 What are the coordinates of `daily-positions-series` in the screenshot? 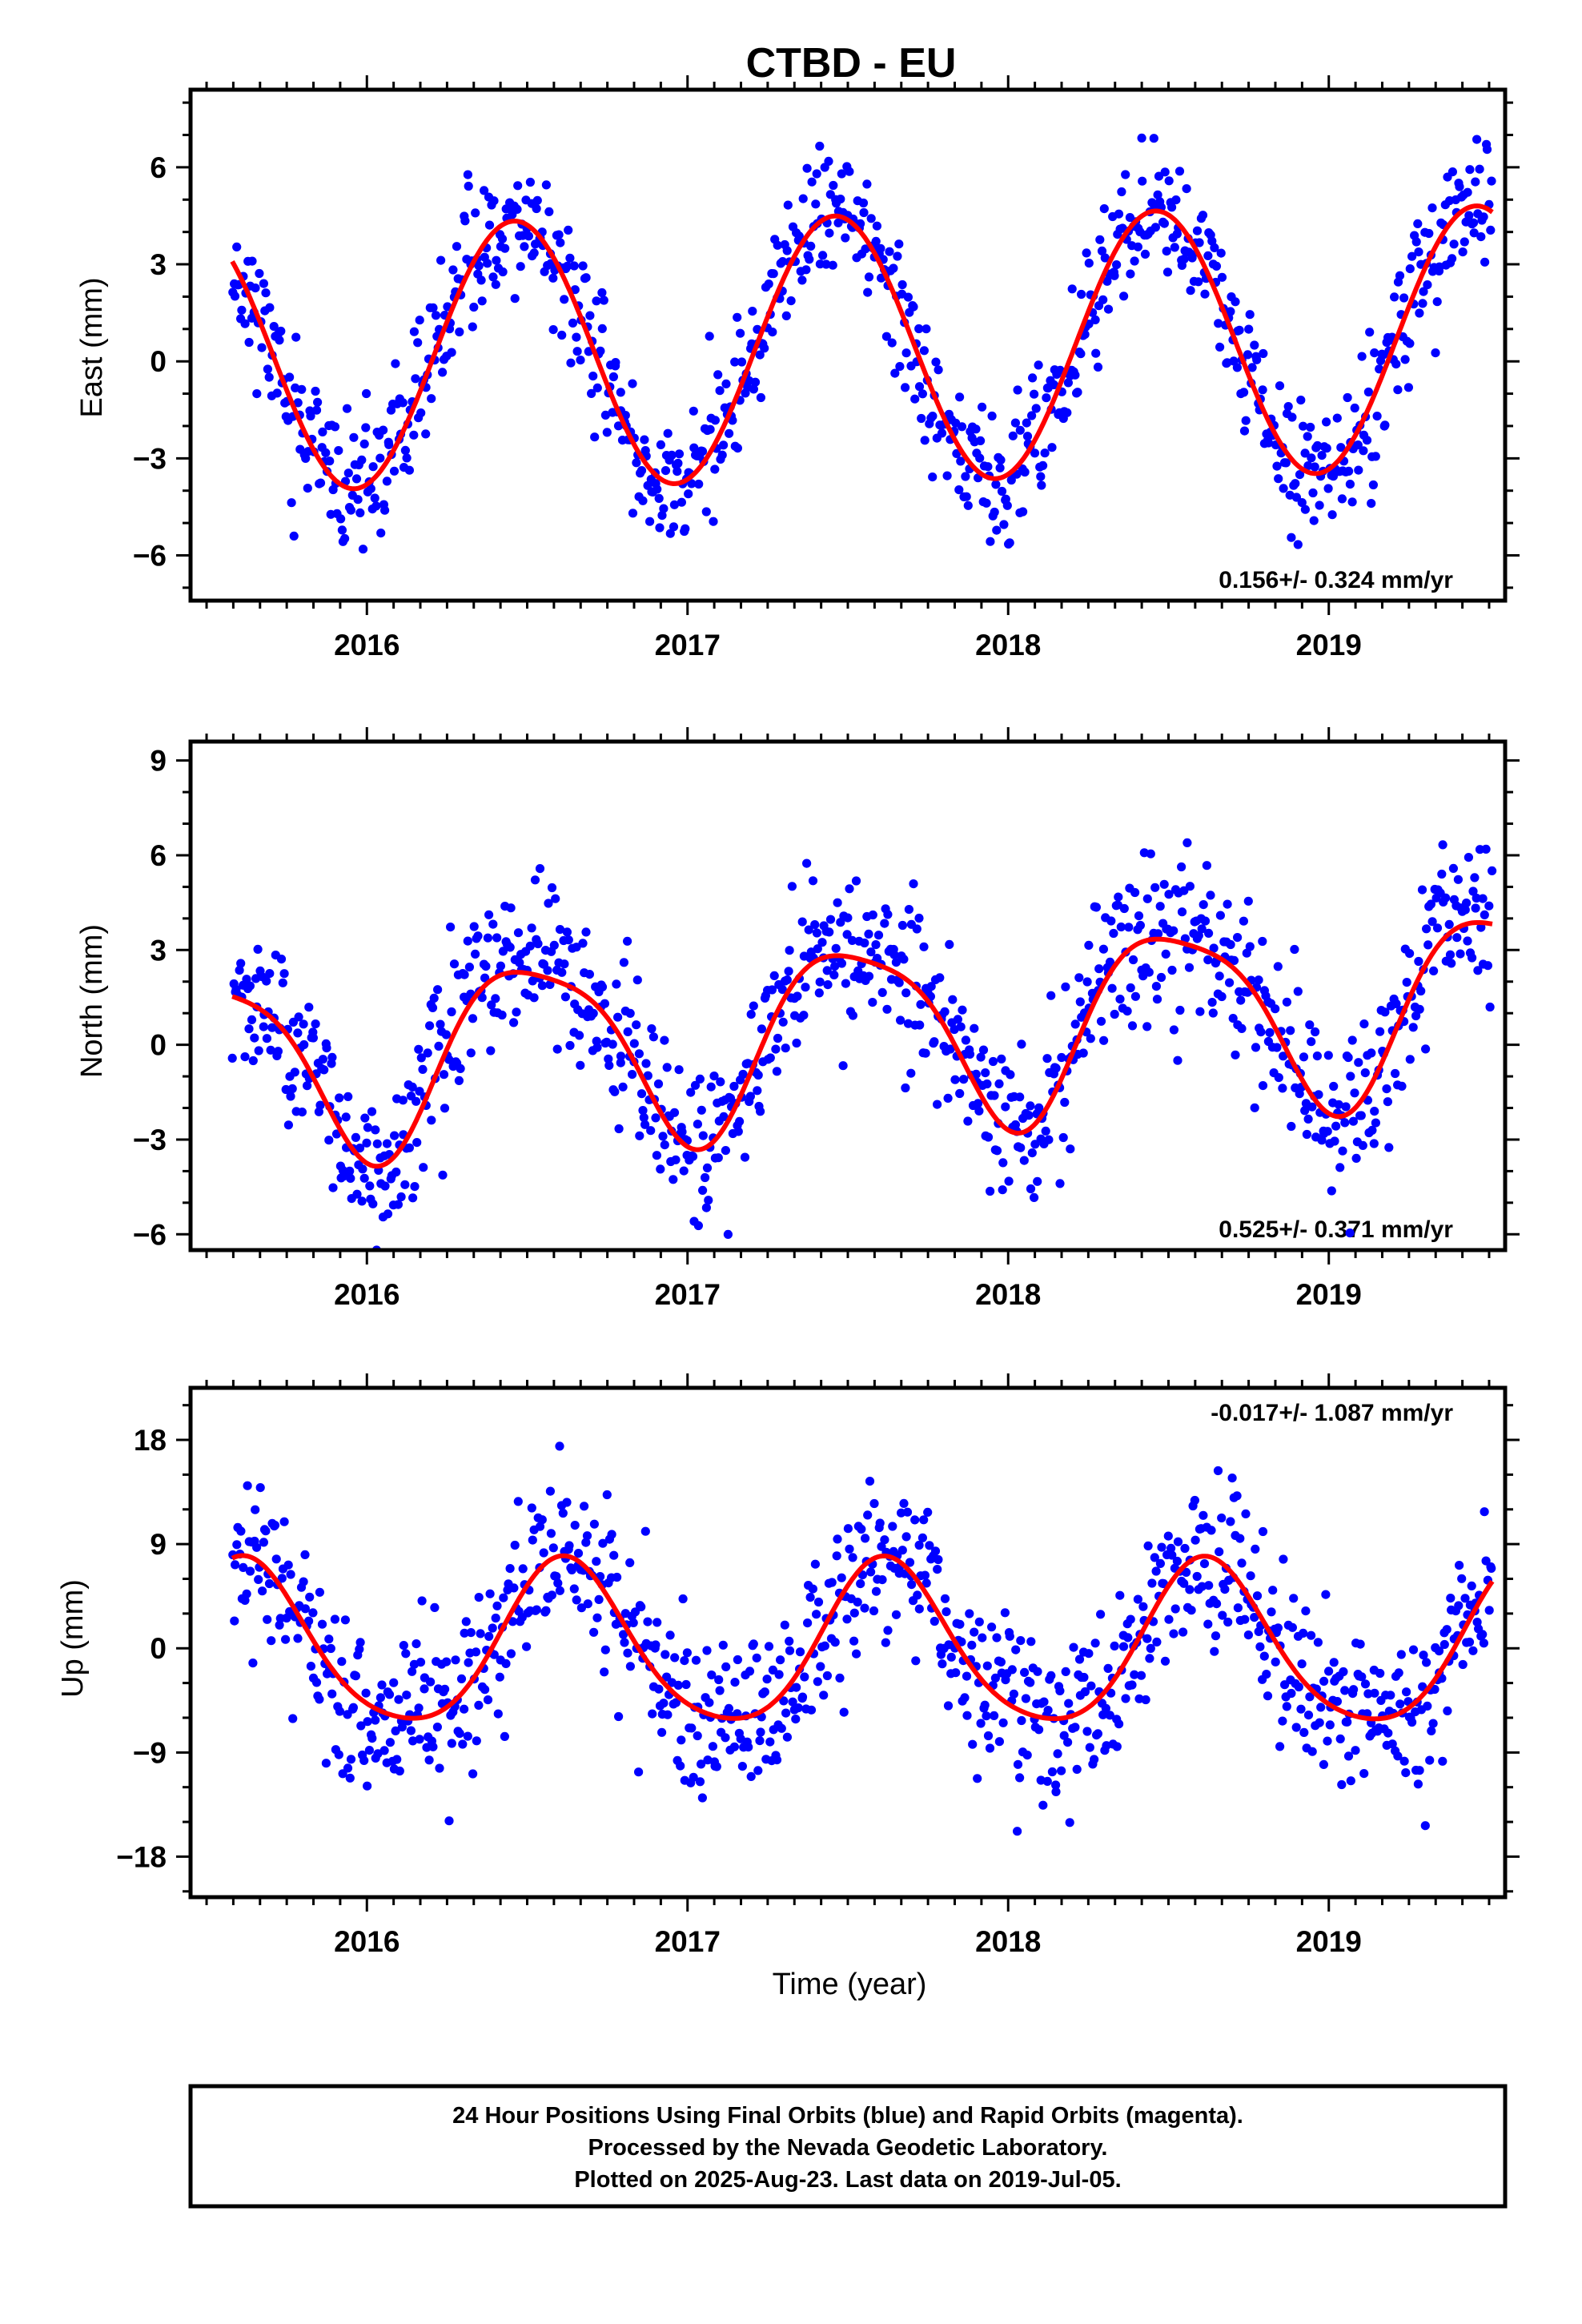 It's located at (862, 1044).